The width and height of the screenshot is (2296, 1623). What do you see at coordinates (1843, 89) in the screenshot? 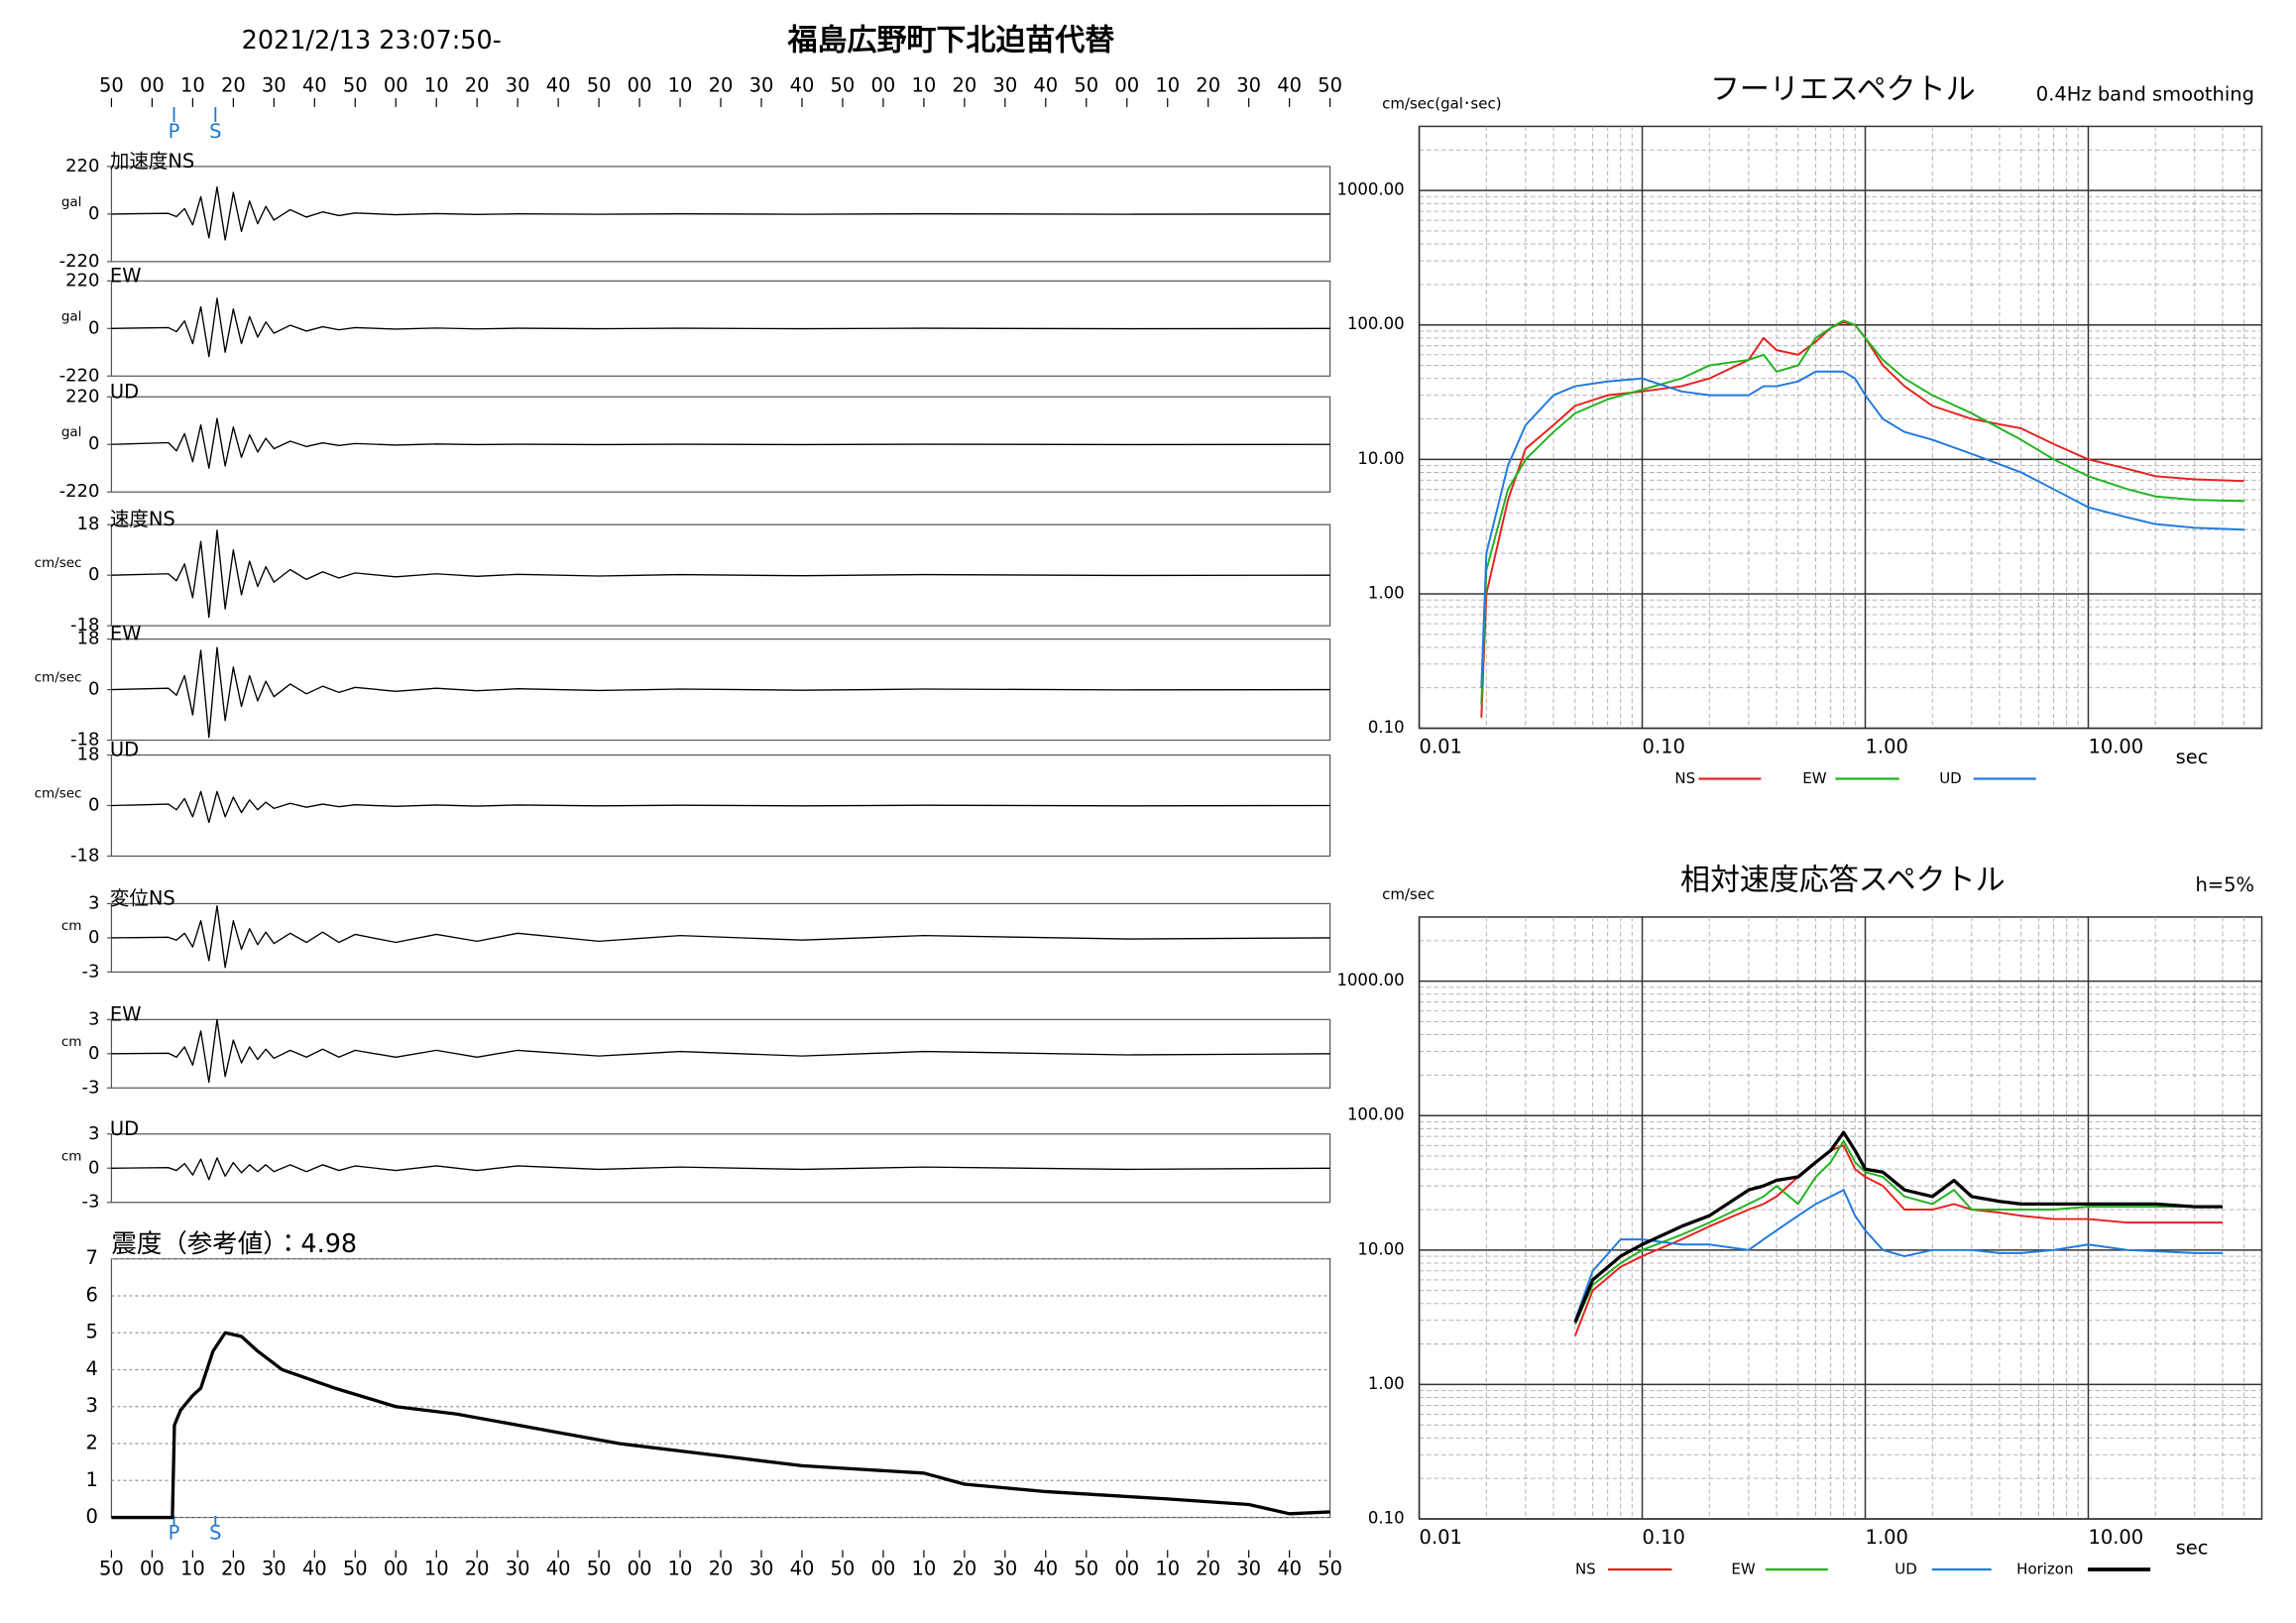
I see `title: フーリエスペクトル` at bounding box center [1843, 89].